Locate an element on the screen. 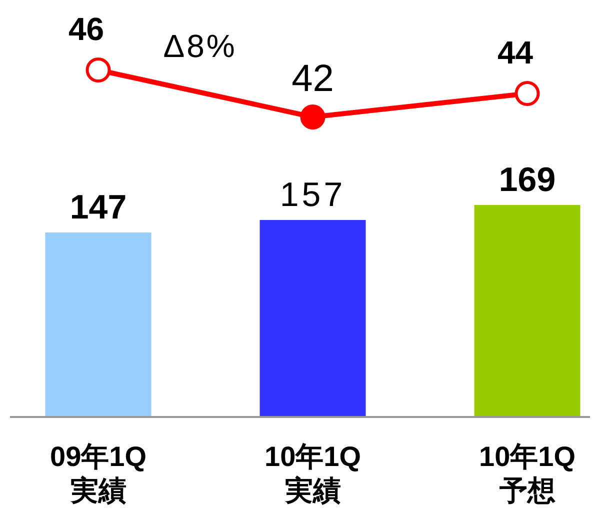  data-label: 44 is located at coordinates (515, 52).